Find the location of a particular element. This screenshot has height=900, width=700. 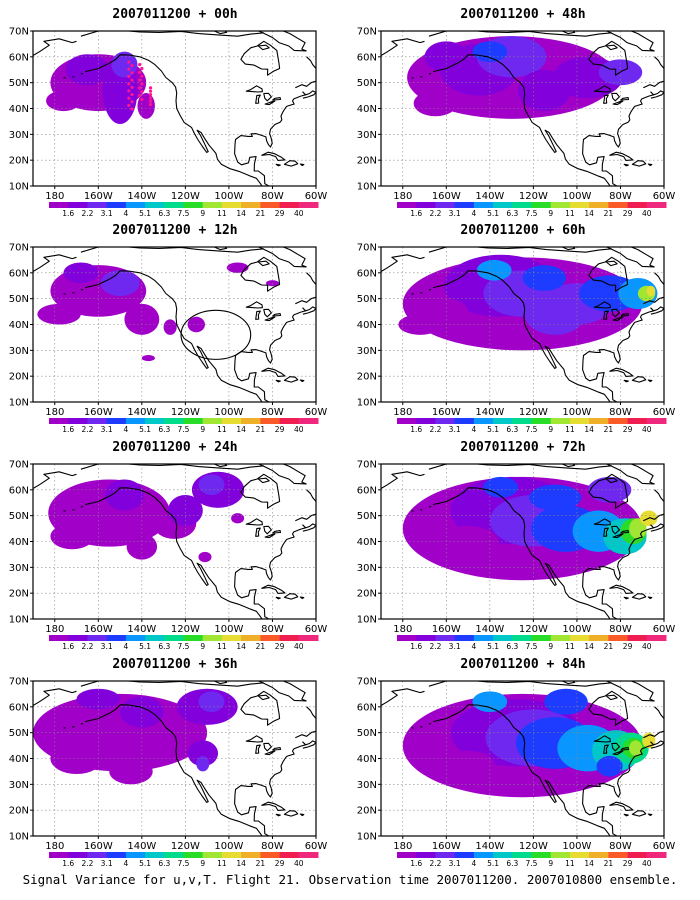

lat-tick-label: 70N is located at coordinates (367, 32).